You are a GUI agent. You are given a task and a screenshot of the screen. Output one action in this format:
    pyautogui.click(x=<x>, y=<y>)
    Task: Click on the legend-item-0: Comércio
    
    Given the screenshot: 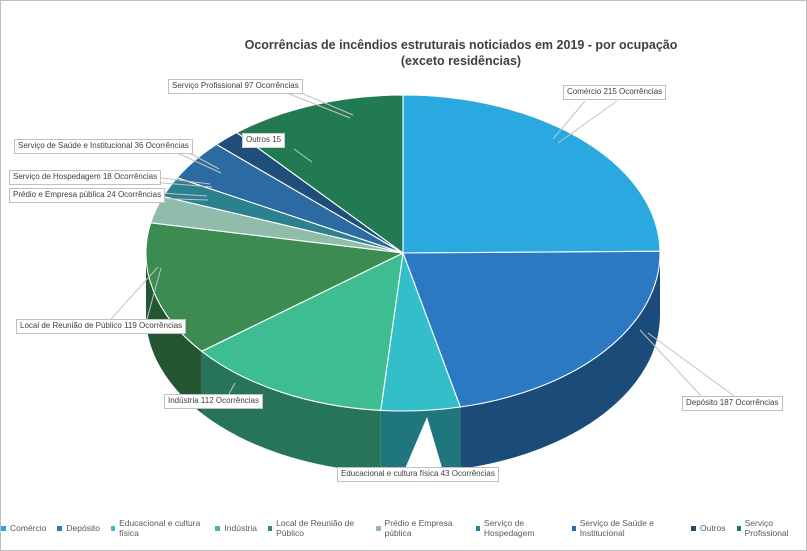 What is the action you would take?
    pyautogui.click(x=23, y=528)
    